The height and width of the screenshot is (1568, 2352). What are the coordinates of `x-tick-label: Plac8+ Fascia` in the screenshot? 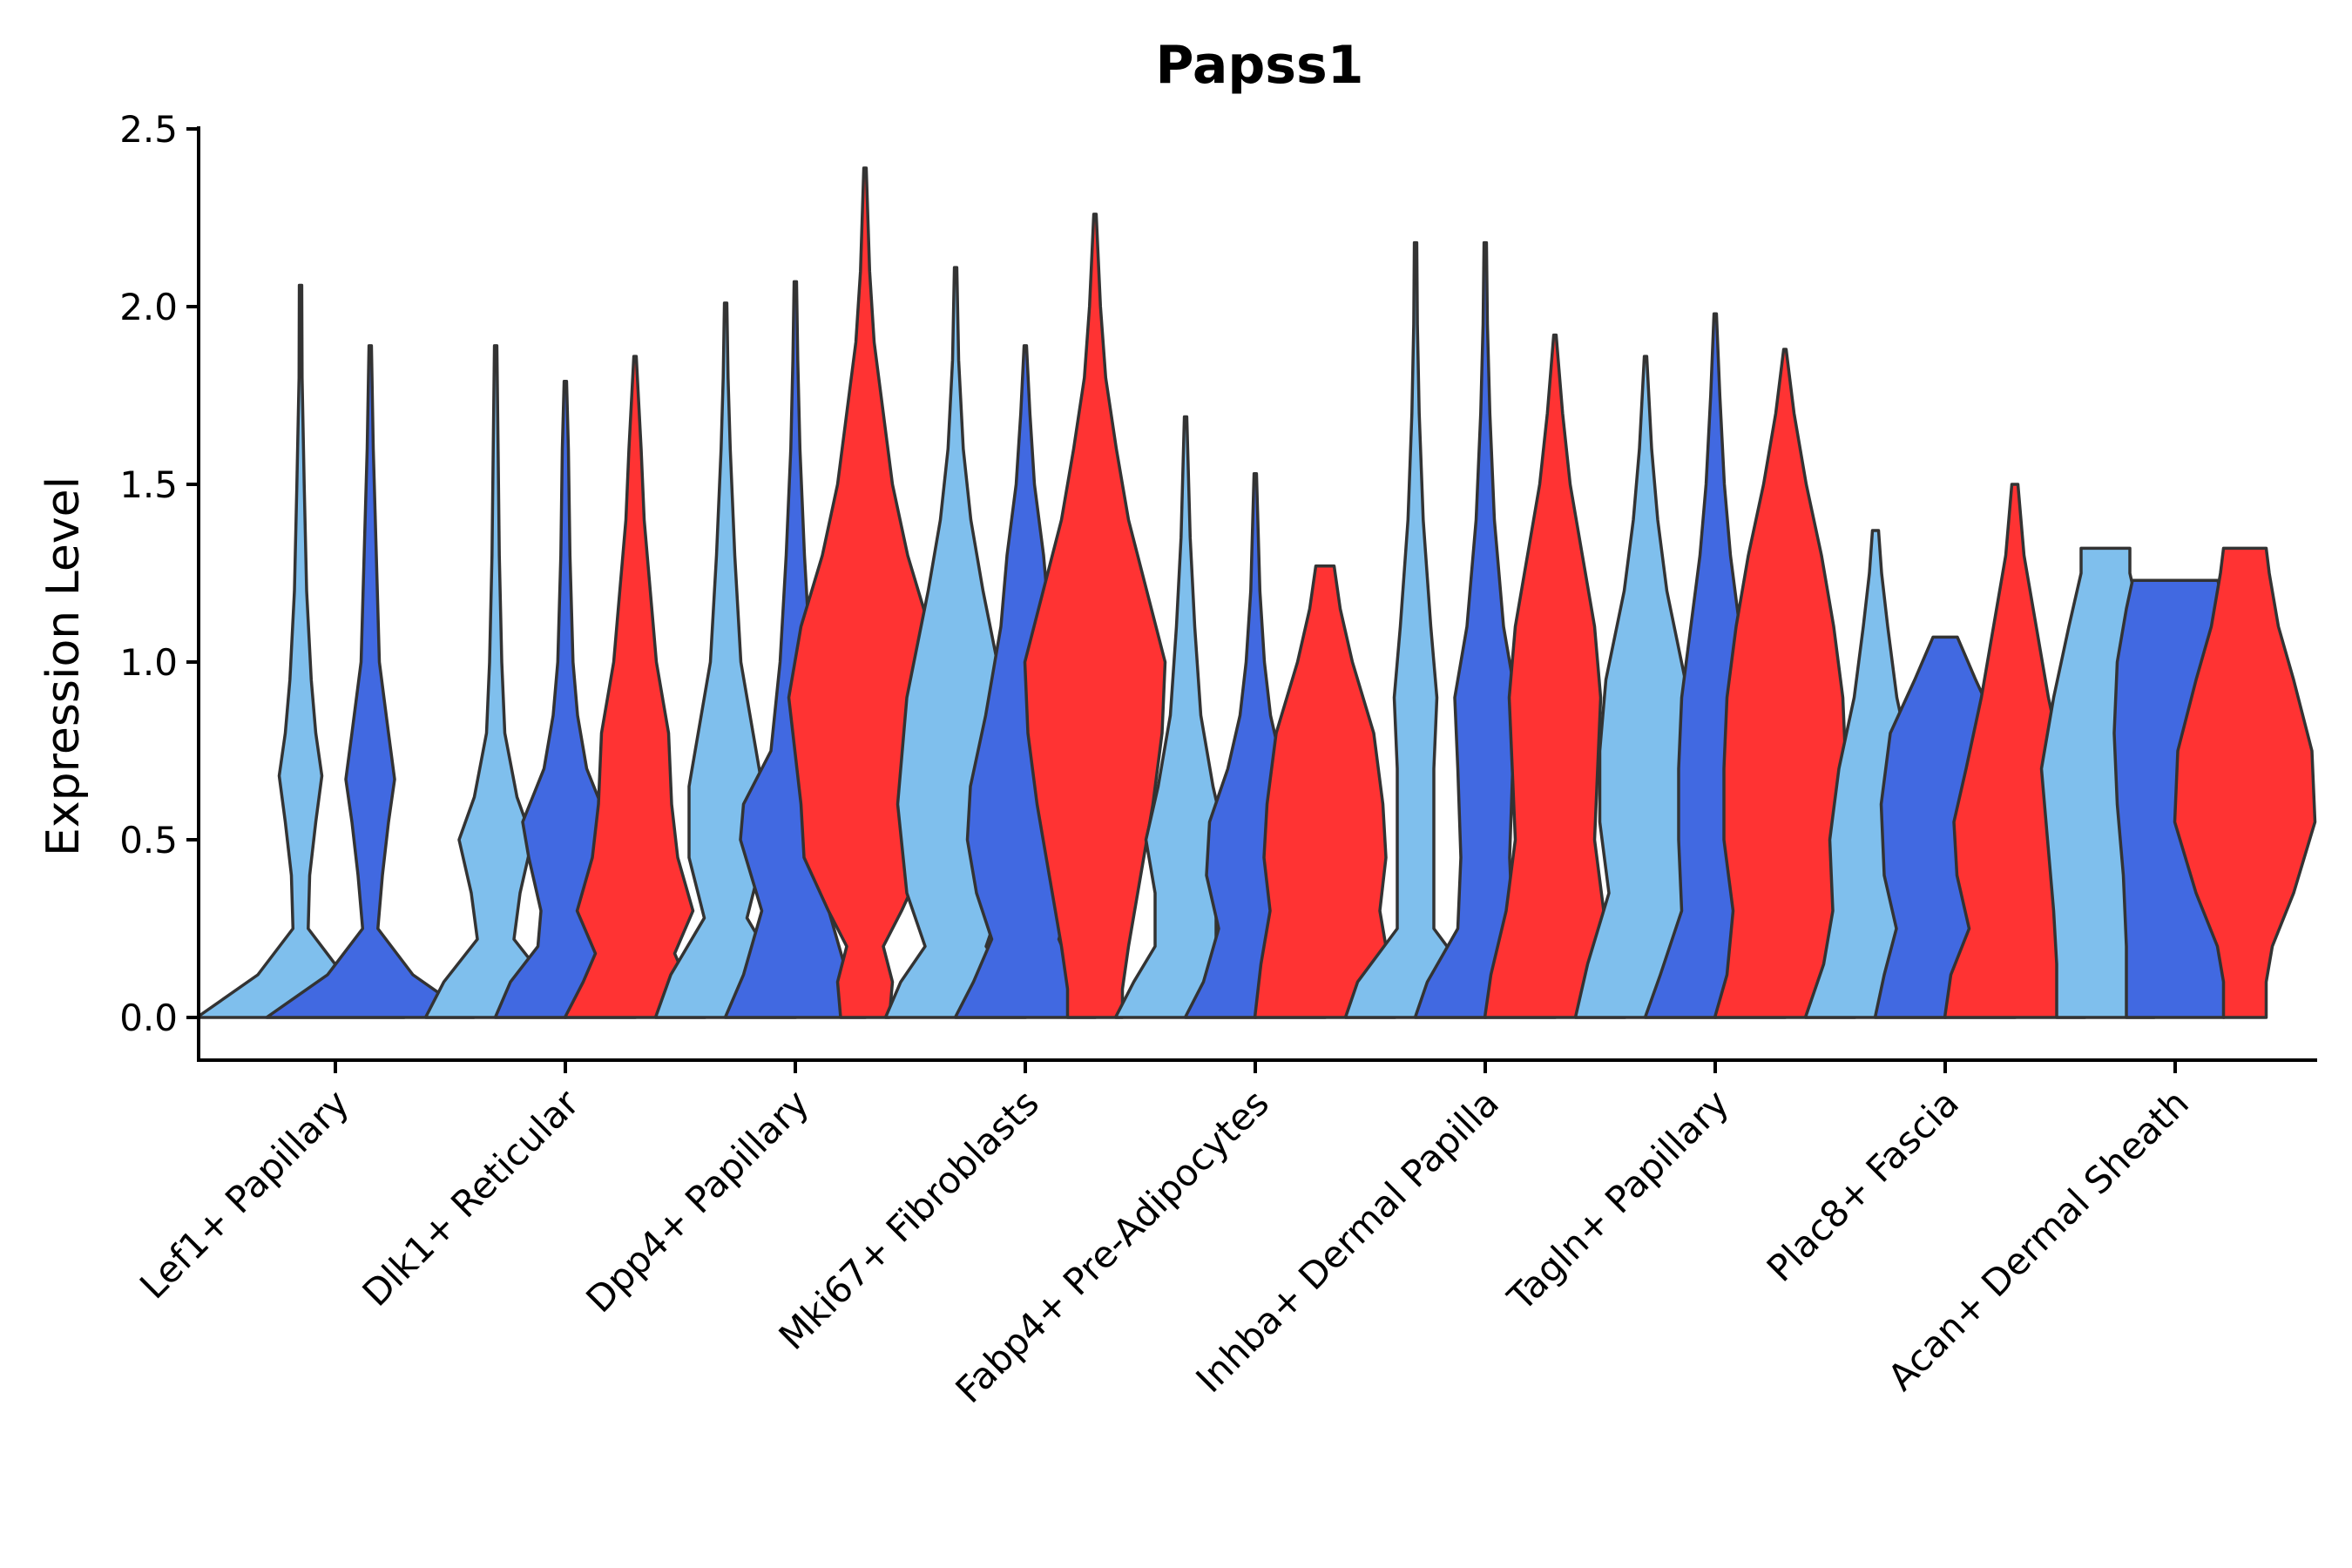 It's located at (1863, 1185).